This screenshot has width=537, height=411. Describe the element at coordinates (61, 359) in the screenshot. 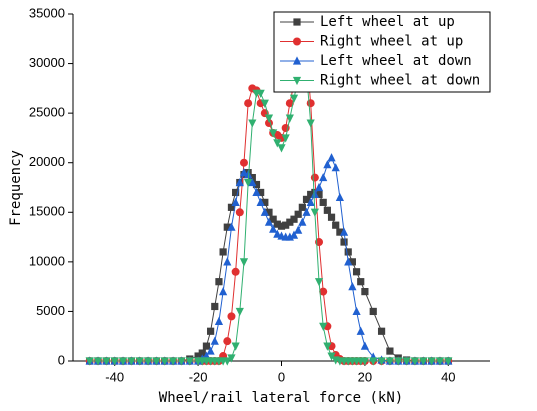

I see `y-tick-label: 0` at that location.